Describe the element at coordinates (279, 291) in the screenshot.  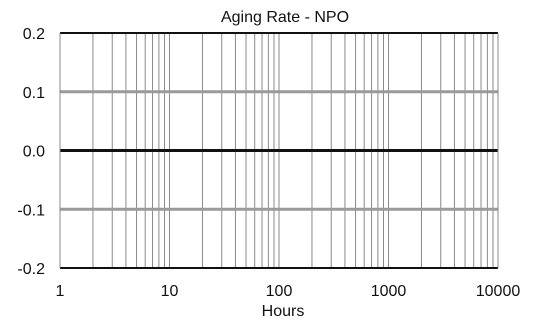
I see `x-tick-label: 100` at that location.